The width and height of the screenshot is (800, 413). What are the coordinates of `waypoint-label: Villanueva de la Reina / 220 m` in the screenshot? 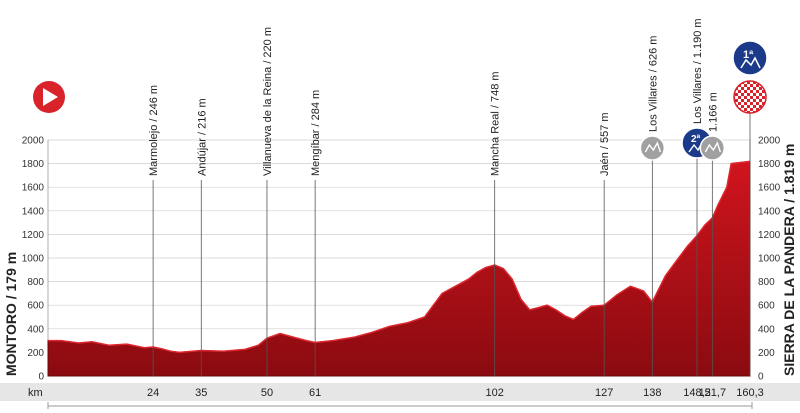 It's located at (268, 101).